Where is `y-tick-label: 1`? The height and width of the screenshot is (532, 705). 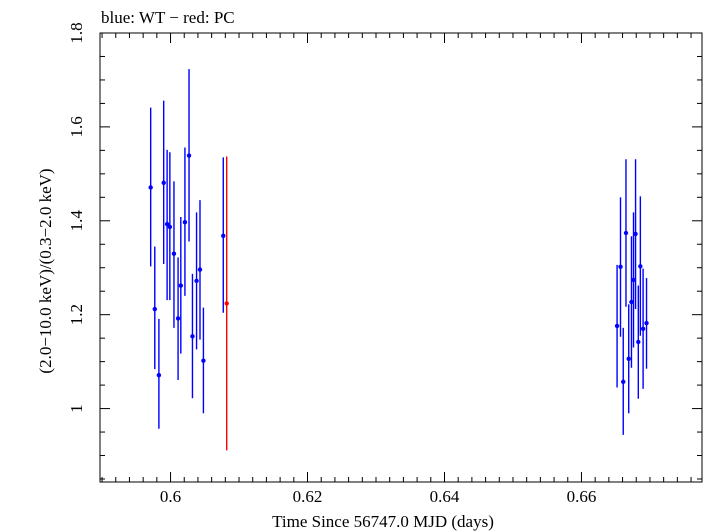
y-tick-label: 1 is located at coordinates (76, 408).